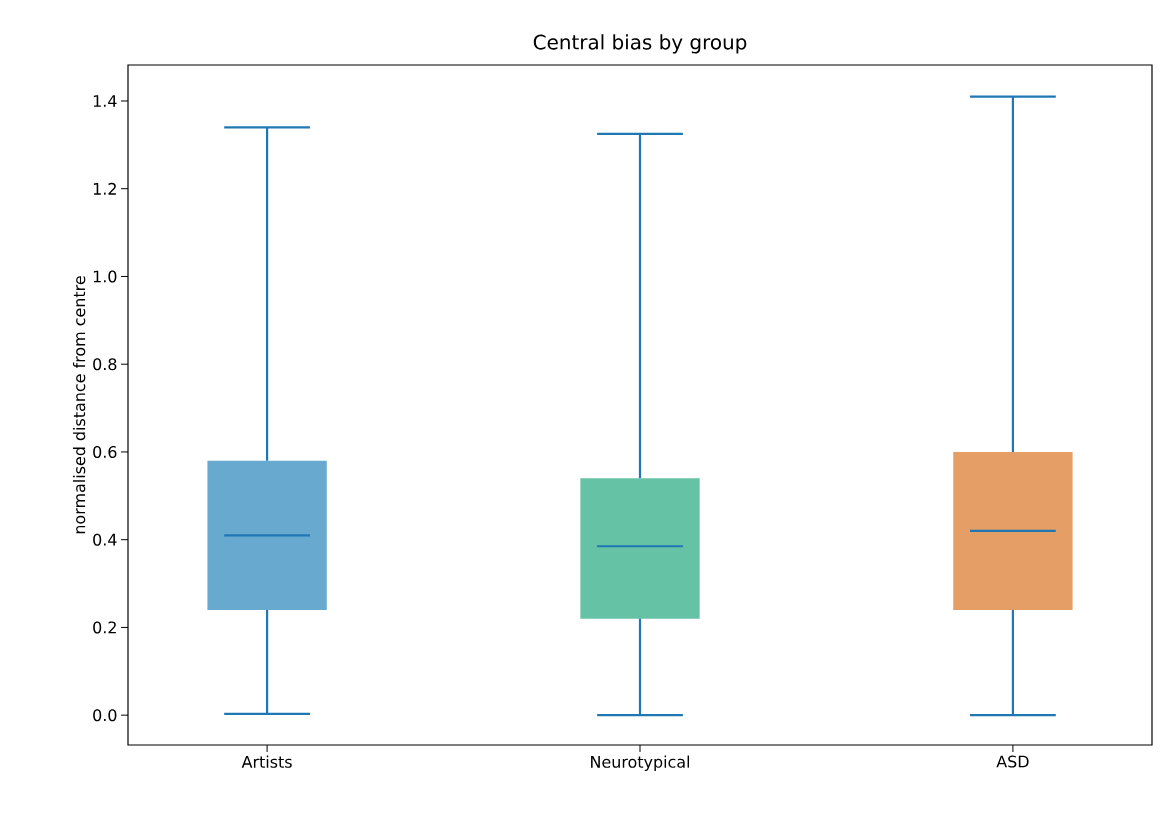  I want to click on y-tick-label: 0.8, so click(105, 364).